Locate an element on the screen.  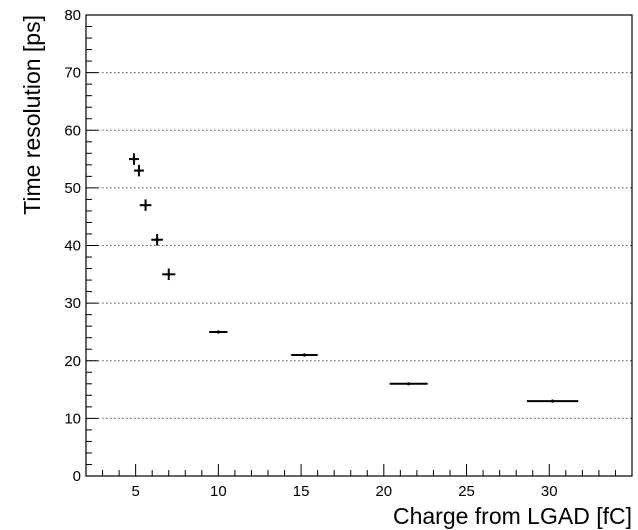
x-tick-label: 30 is located at coordinates (549, 491).